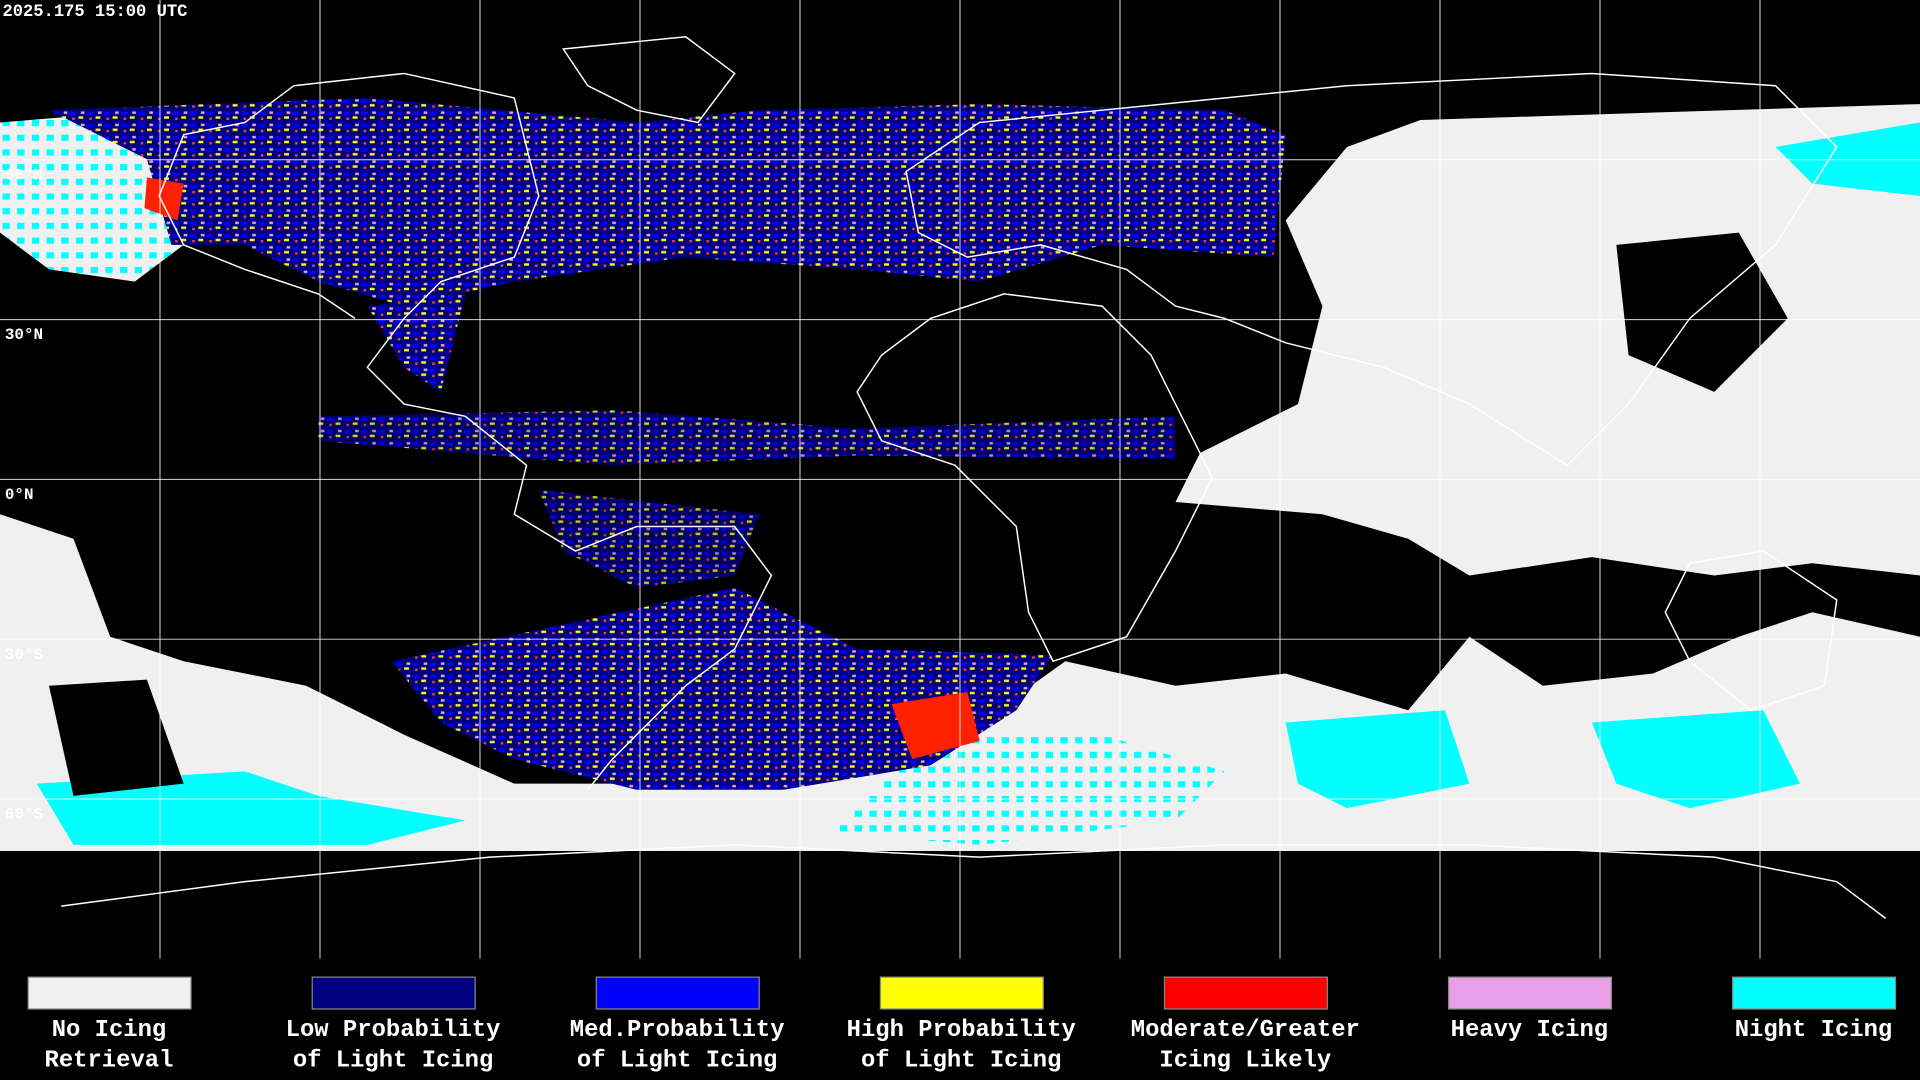 The height and width of the screenshot is (1080, 1920). Describe the element at coordinates (24, 335) in the screenshot. I see `latitude-label: 30°N` at that location.